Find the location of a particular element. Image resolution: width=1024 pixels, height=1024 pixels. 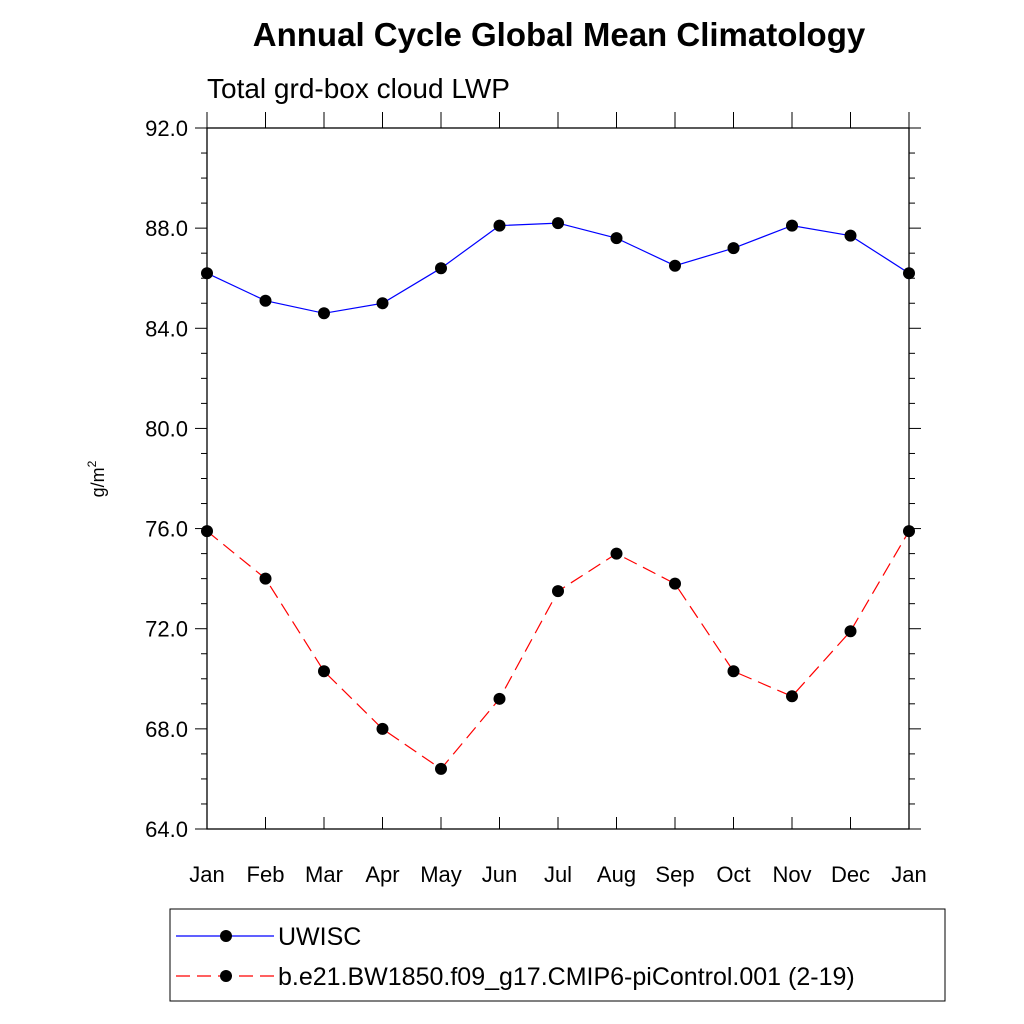

legend-label-0: UWISC is located at coordinates (319, 937).